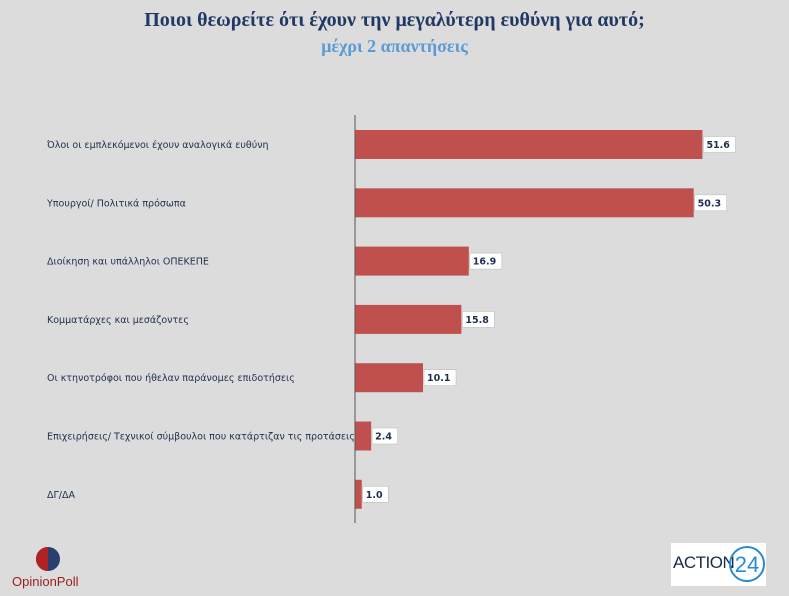  What do you see at coordinates (704, 562) in the screenshot?
I see `action24-logo-text: ACTION` at bounding box center [704, 562].